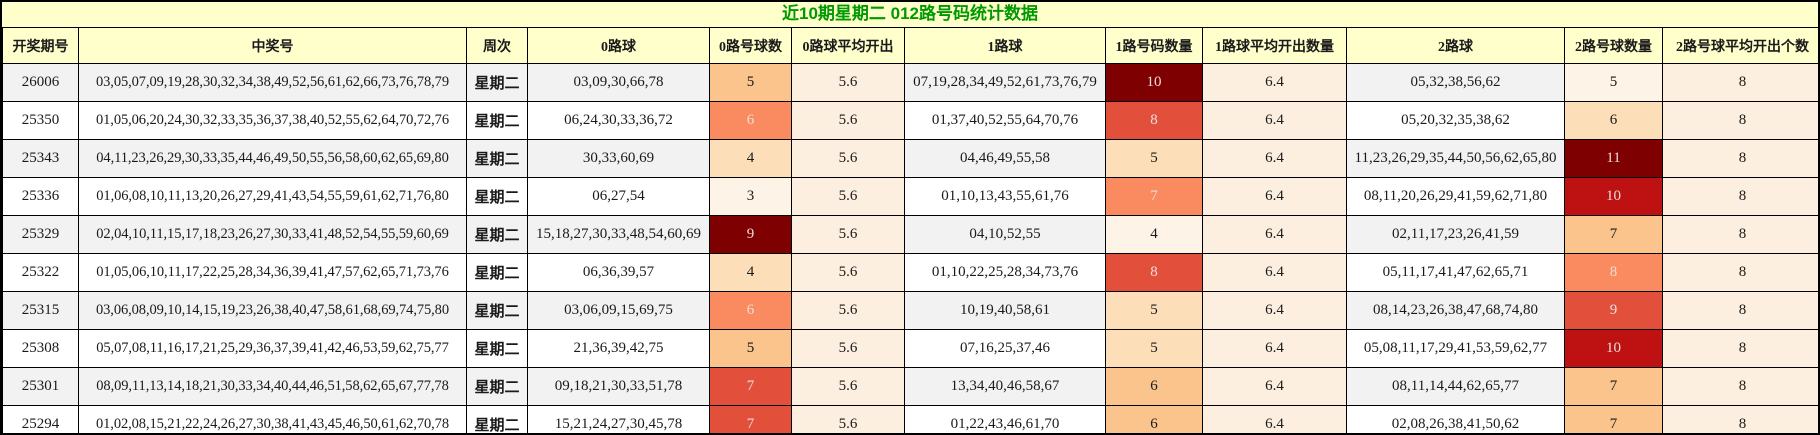 This screenshot has height=435, width=1820. What do you see at coordinates (1613, 82) in the screenshot?
I see `two-road-count-cell: 5` at bounding box center [1613, 82].